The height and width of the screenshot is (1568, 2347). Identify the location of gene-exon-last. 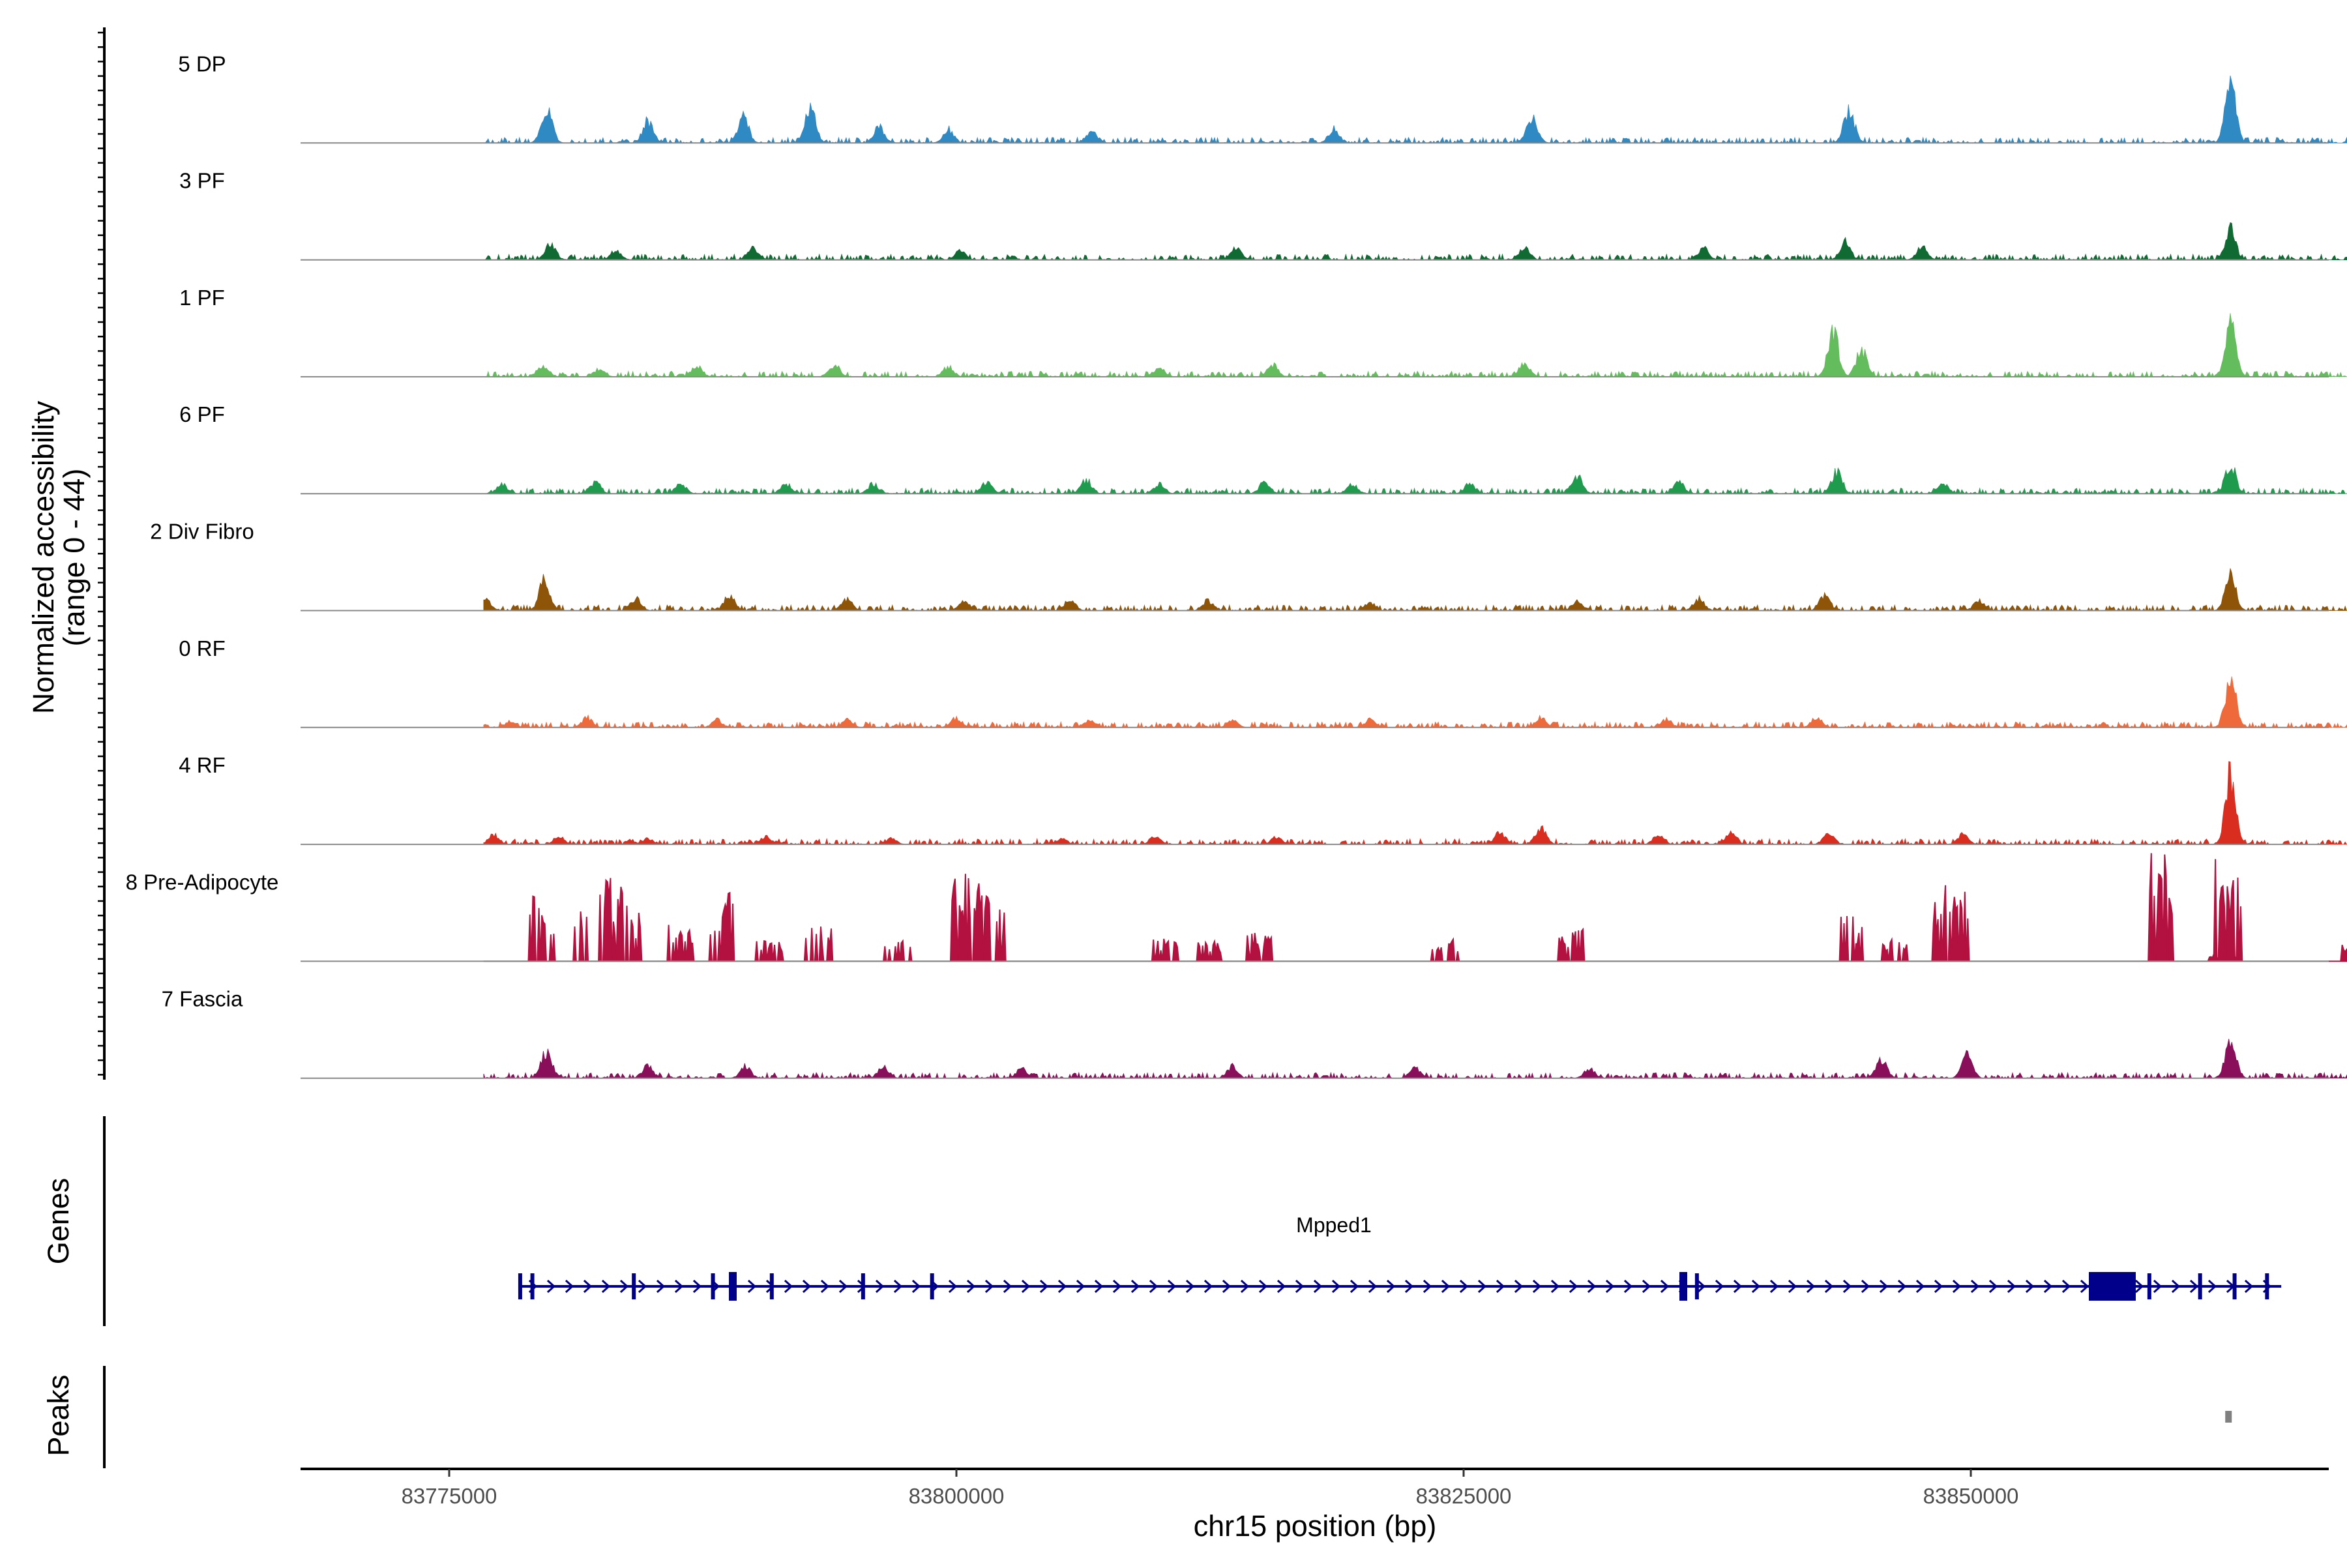
(2112, 1287).